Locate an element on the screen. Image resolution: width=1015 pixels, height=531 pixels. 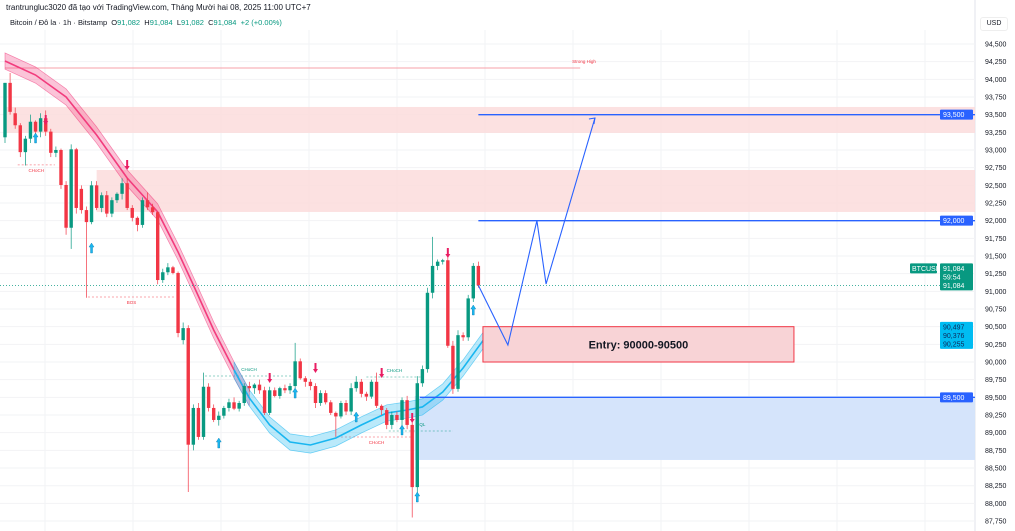
level-price-badge is located at coordinates (956, 220).